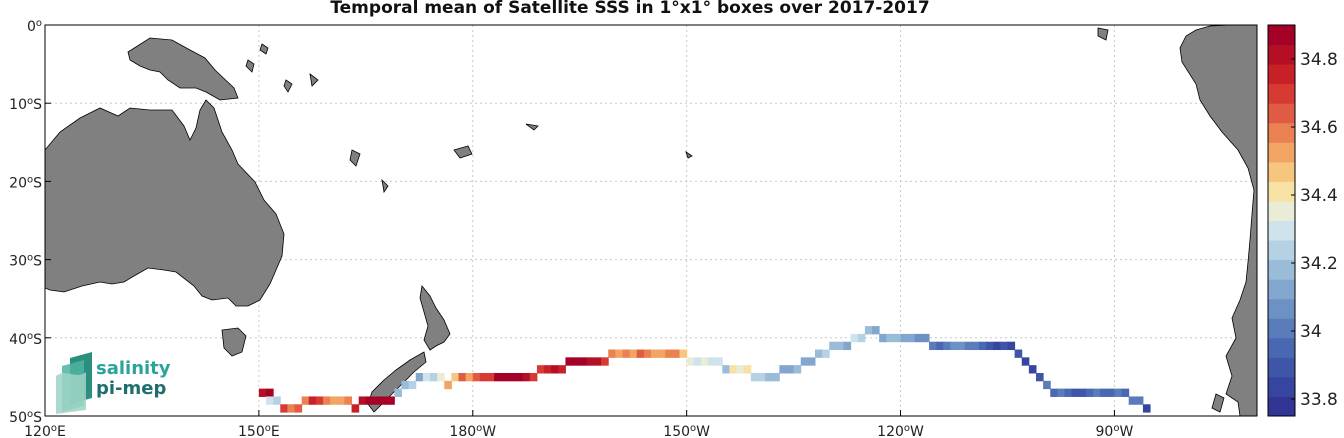 This screenshot has width=1344, height=438. What do you see at coordinates (1218, 220) in the screenshot?
I see `south-america` at bounding box center [1218, 220].